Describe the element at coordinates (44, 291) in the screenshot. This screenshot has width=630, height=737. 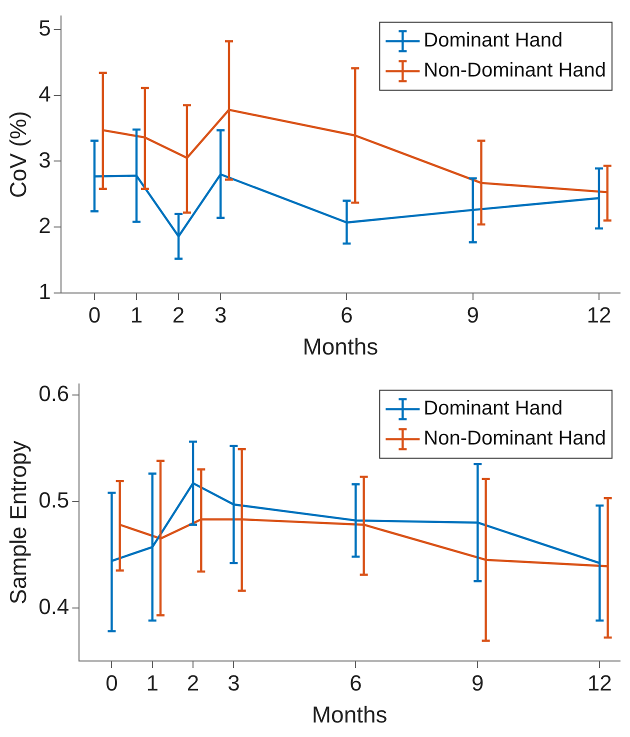
I see `y-tick-label: 1` at that location.